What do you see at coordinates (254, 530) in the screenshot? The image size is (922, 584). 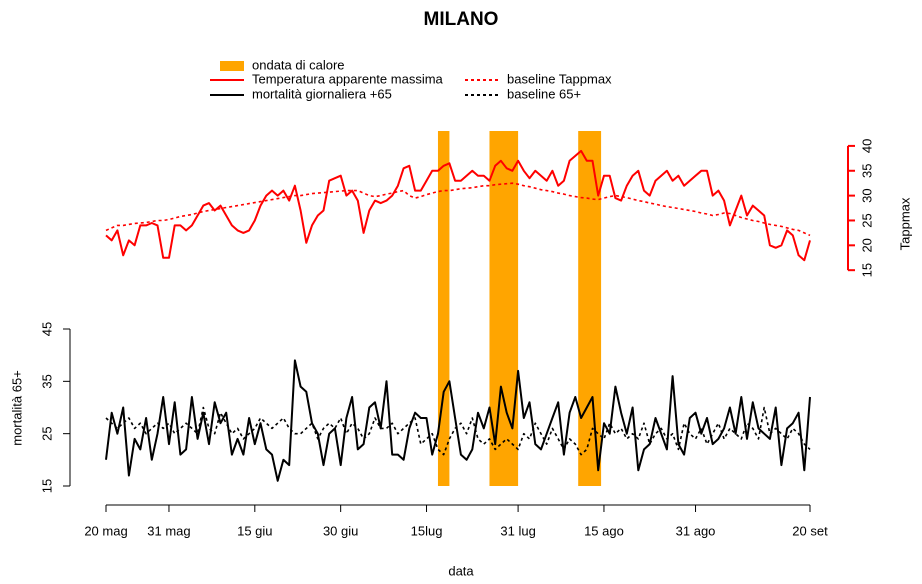 I see `x-tick-label: 15 giu` at bounding box center [254, 530].